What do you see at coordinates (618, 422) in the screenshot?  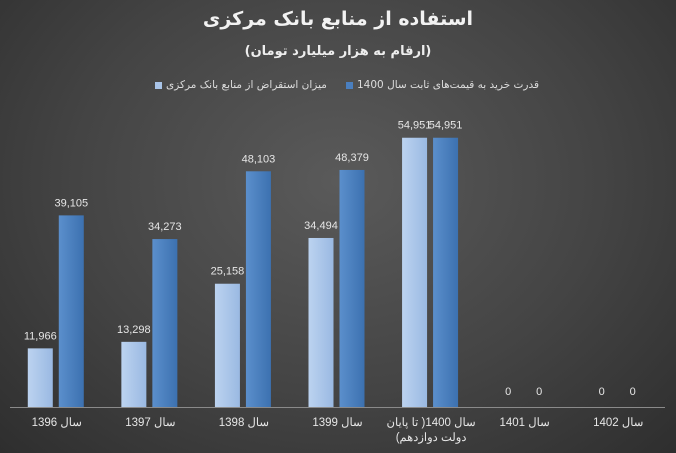 I see `x-tick-label: سال 1402` at bounding box center [618, 422].